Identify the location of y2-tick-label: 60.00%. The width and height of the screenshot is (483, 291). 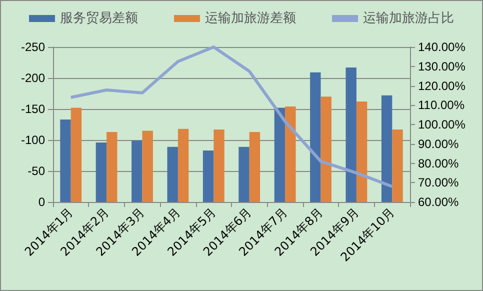
(439, 202).